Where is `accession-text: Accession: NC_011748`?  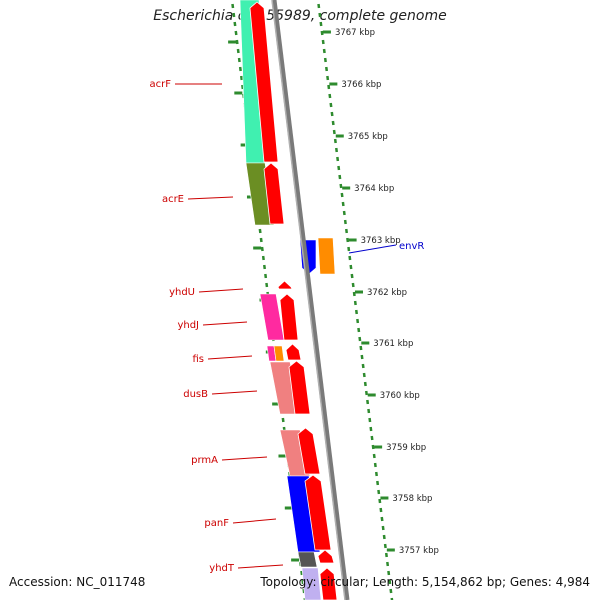 accession-text: Accession: NC_011748 is located at coordinates (77, 582).